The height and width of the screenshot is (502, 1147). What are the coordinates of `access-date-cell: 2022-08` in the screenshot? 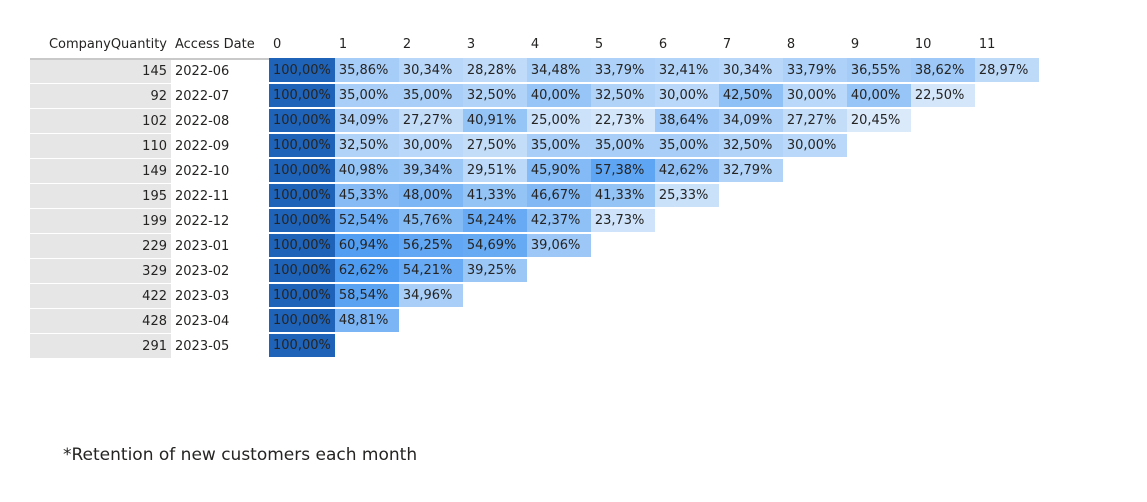 It's located at (220, 121).